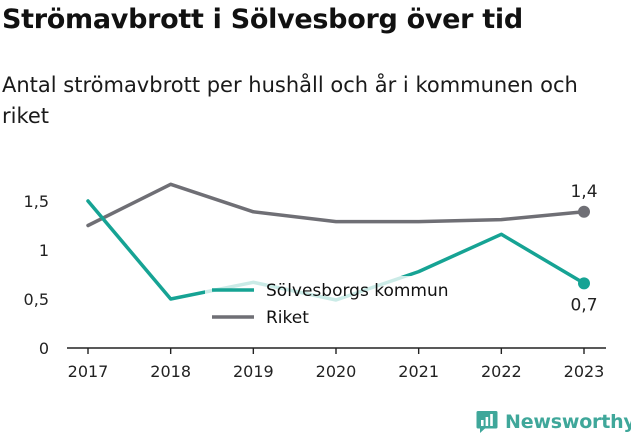  Describe the element at coordinates (583, 249) in the screenshot. I see `end-labels: 0,7 1,4` at that location.